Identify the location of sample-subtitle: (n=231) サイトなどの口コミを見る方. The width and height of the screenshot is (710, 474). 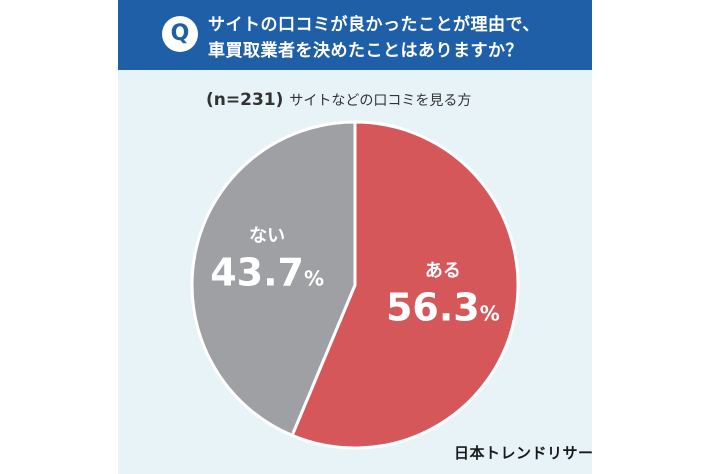
(338, 100).